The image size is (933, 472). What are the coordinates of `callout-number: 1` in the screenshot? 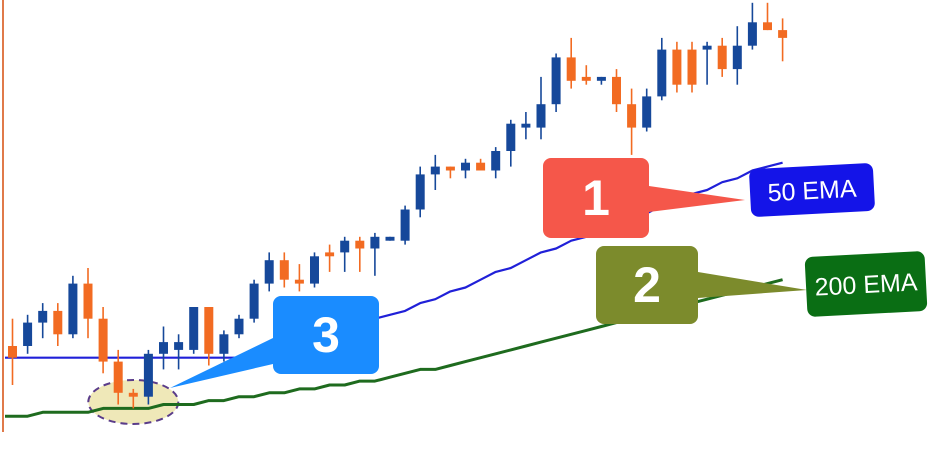 It's located at (596, 198).